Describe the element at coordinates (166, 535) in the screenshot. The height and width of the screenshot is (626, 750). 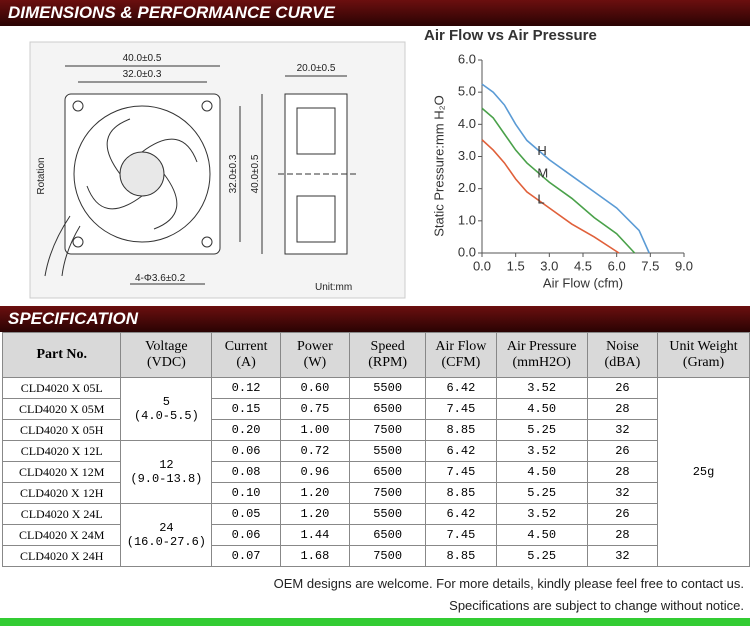
I see `voltage-cell: 24 (16.0-27.6)` at that location.